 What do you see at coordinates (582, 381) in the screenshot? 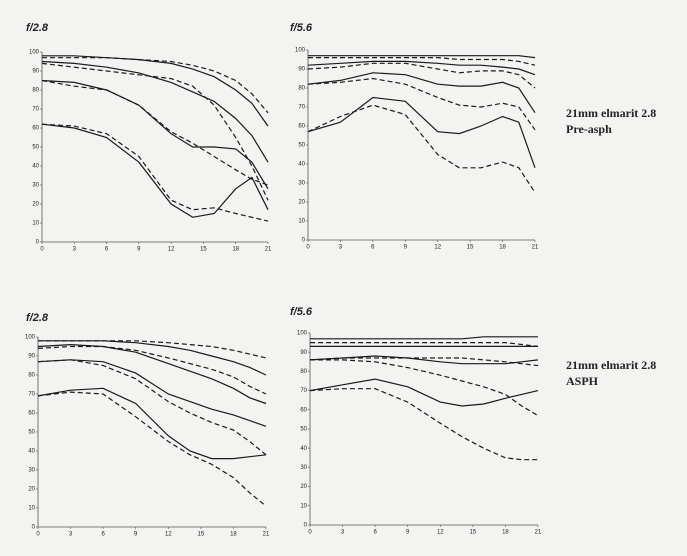
I see `annotation: ASPH` at bounding box center [582, 381].